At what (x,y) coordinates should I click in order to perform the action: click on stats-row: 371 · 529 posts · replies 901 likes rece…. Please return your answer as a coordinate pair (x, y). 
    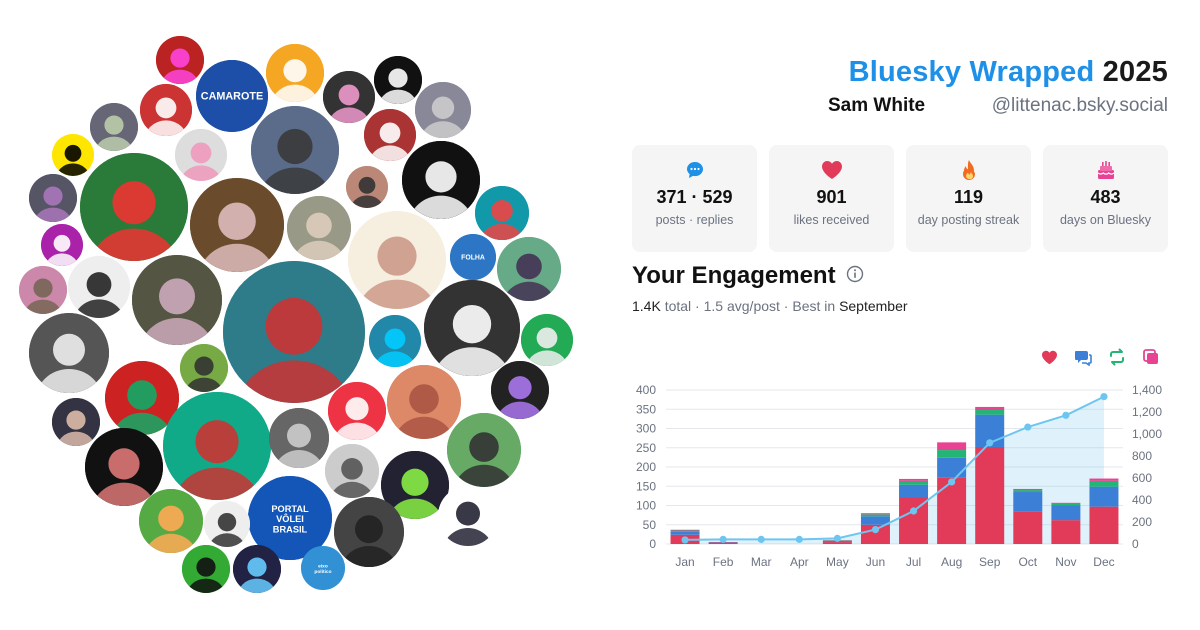
    Looking at the image, I should click on (900, 198).